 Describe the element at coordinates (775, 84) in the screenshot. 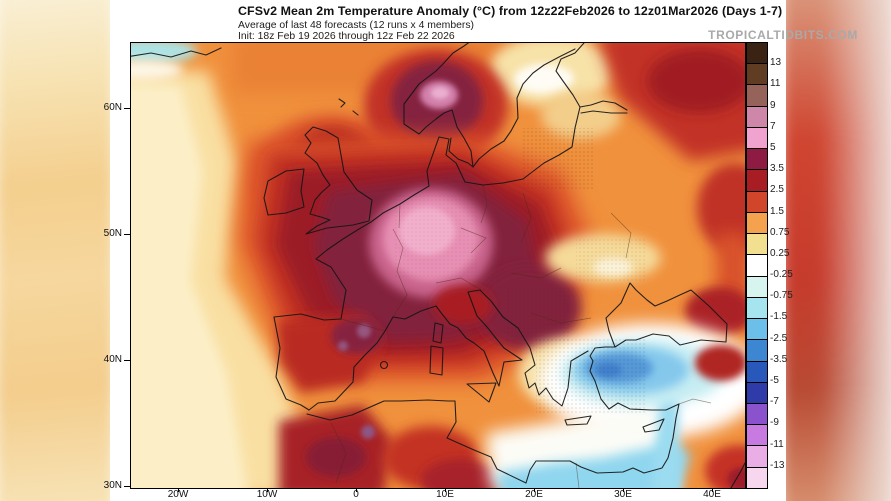

I see `colorbar-tick-label: 11` at that location.